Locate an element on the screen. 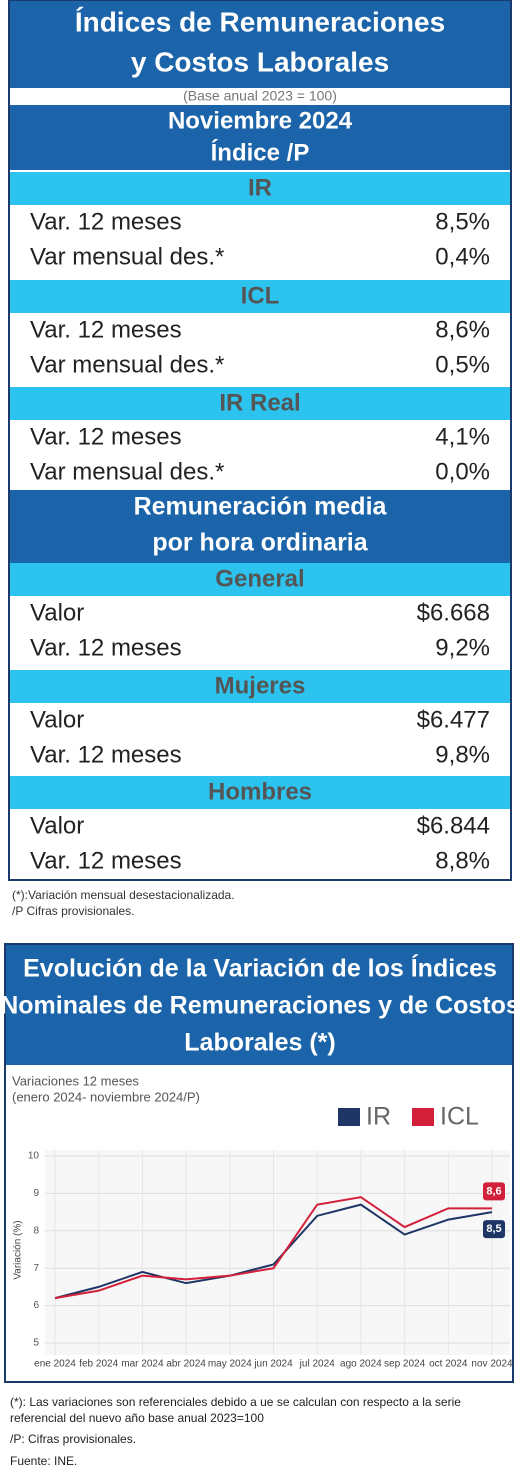  row-value: 8,6% is located at coordinates (462, 329).